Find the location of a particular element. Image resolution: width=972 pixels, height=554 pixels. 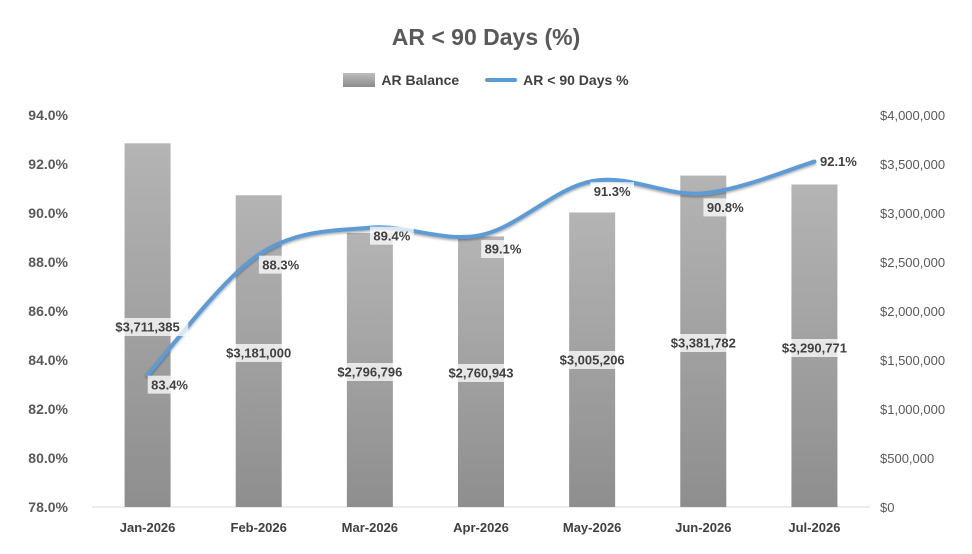

line-data-label: 91.3% is located at coordinates (612, 191).